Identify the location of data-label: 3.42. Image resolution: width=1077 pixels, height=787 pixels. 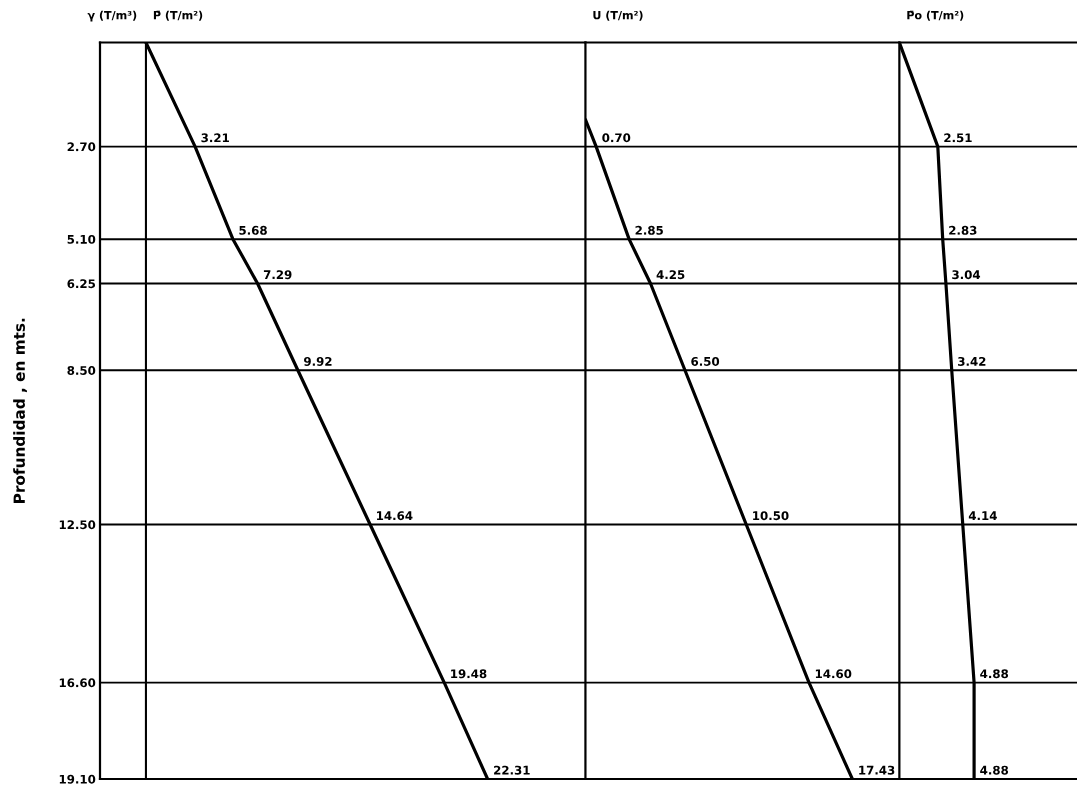
(972, 361).